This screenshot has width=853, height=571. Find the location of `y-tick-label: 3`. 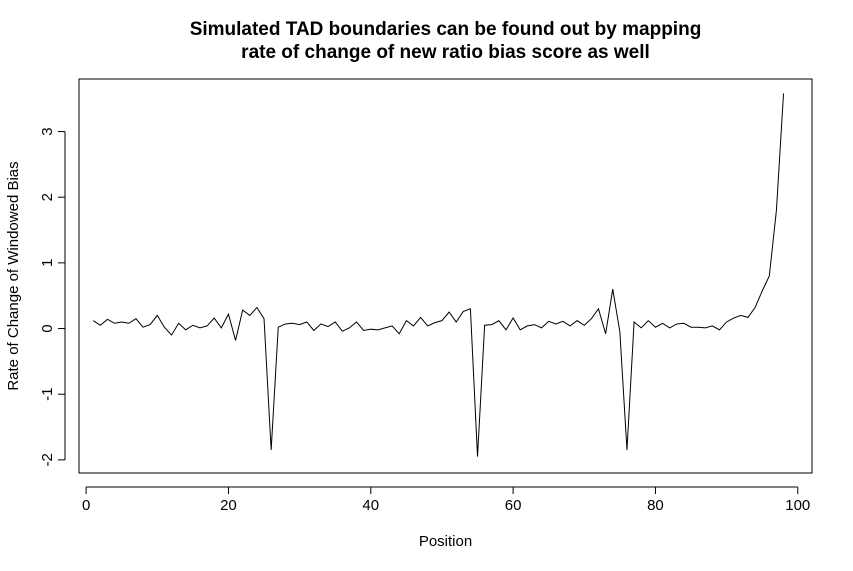

y-tick-label: 3 is located at coordinates (47, 131).